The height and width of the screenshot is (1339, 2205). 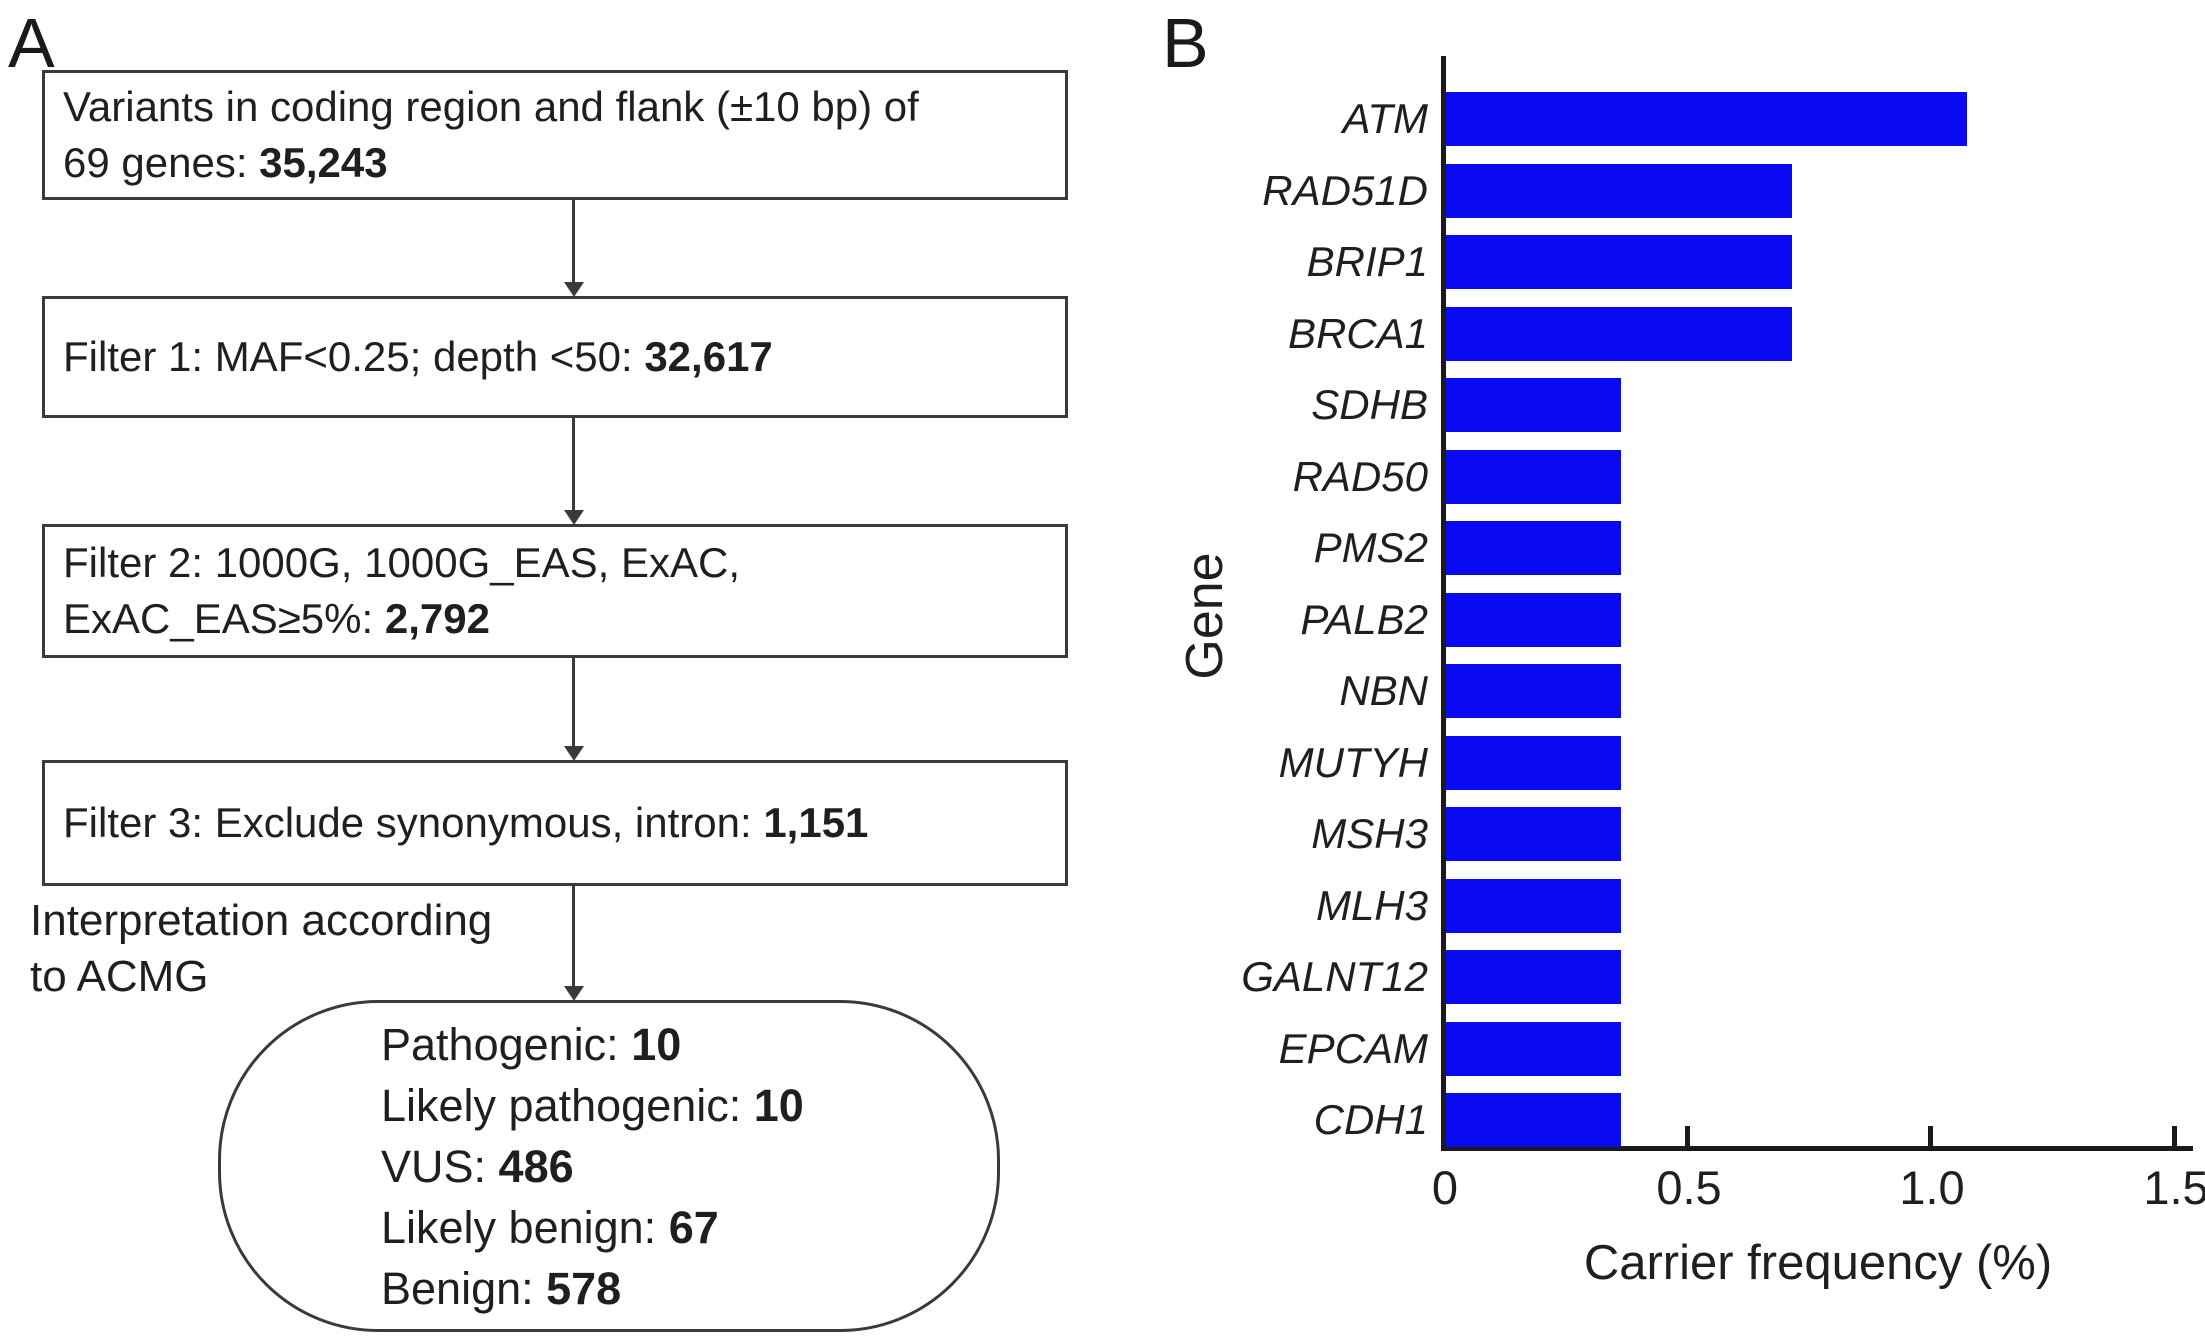 I want to click on bar-mlh3, so click(x=1533, y=906).